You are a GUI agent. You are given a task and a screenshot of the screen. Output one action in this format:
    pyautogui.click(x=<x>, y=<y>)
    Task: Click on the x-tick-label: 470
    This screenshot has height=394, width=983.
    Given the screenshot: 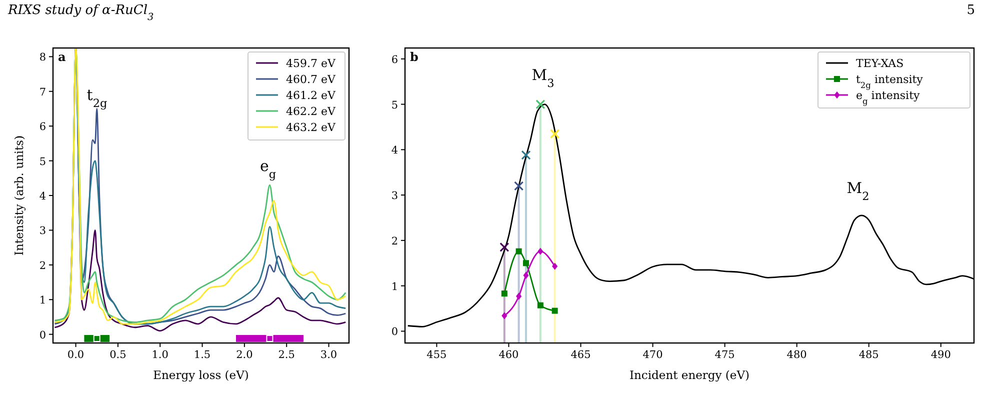 What is the action you would take?
    pyautogui.click(x=652, y=355)
    